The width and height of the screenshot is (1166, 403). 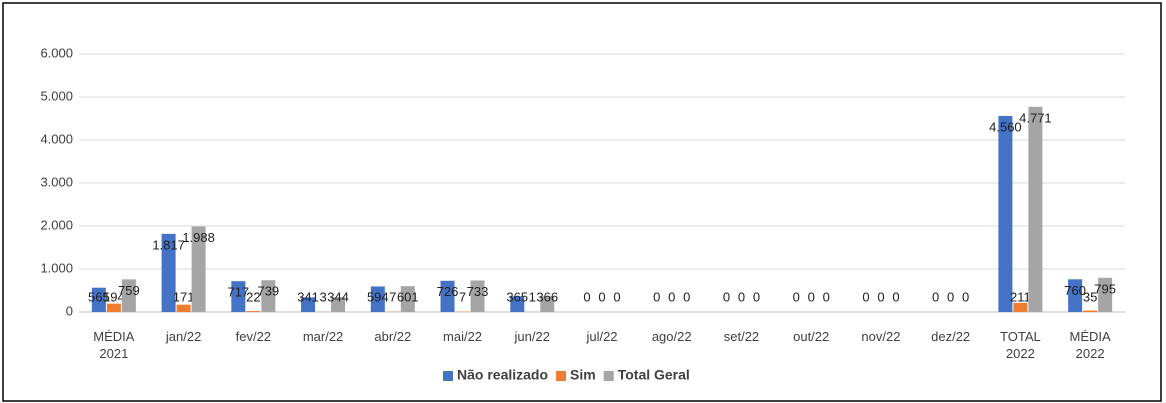 What do you see at coordinates (811, 336) in the screenshot?
I see `x-tick-label: out/22` at bounding box center [811, 336].